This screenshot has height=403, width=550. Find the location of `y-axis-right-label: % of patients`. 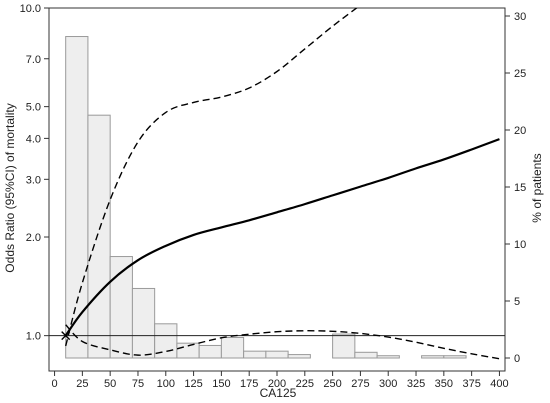

y-axis-right-label: % of patients is located at coordinates (537, 187).